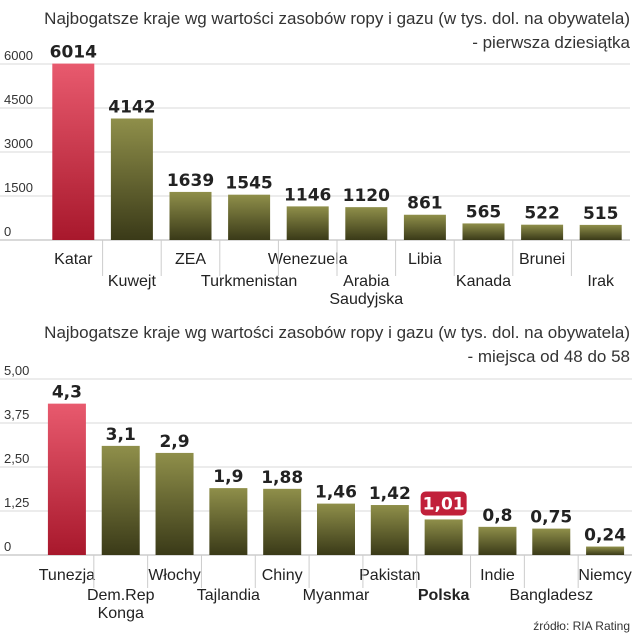 This screenshot has width=640, height=640. I want to click on chart-1-subtitle: - pierwsza dziesiątka, so click(551, 42).